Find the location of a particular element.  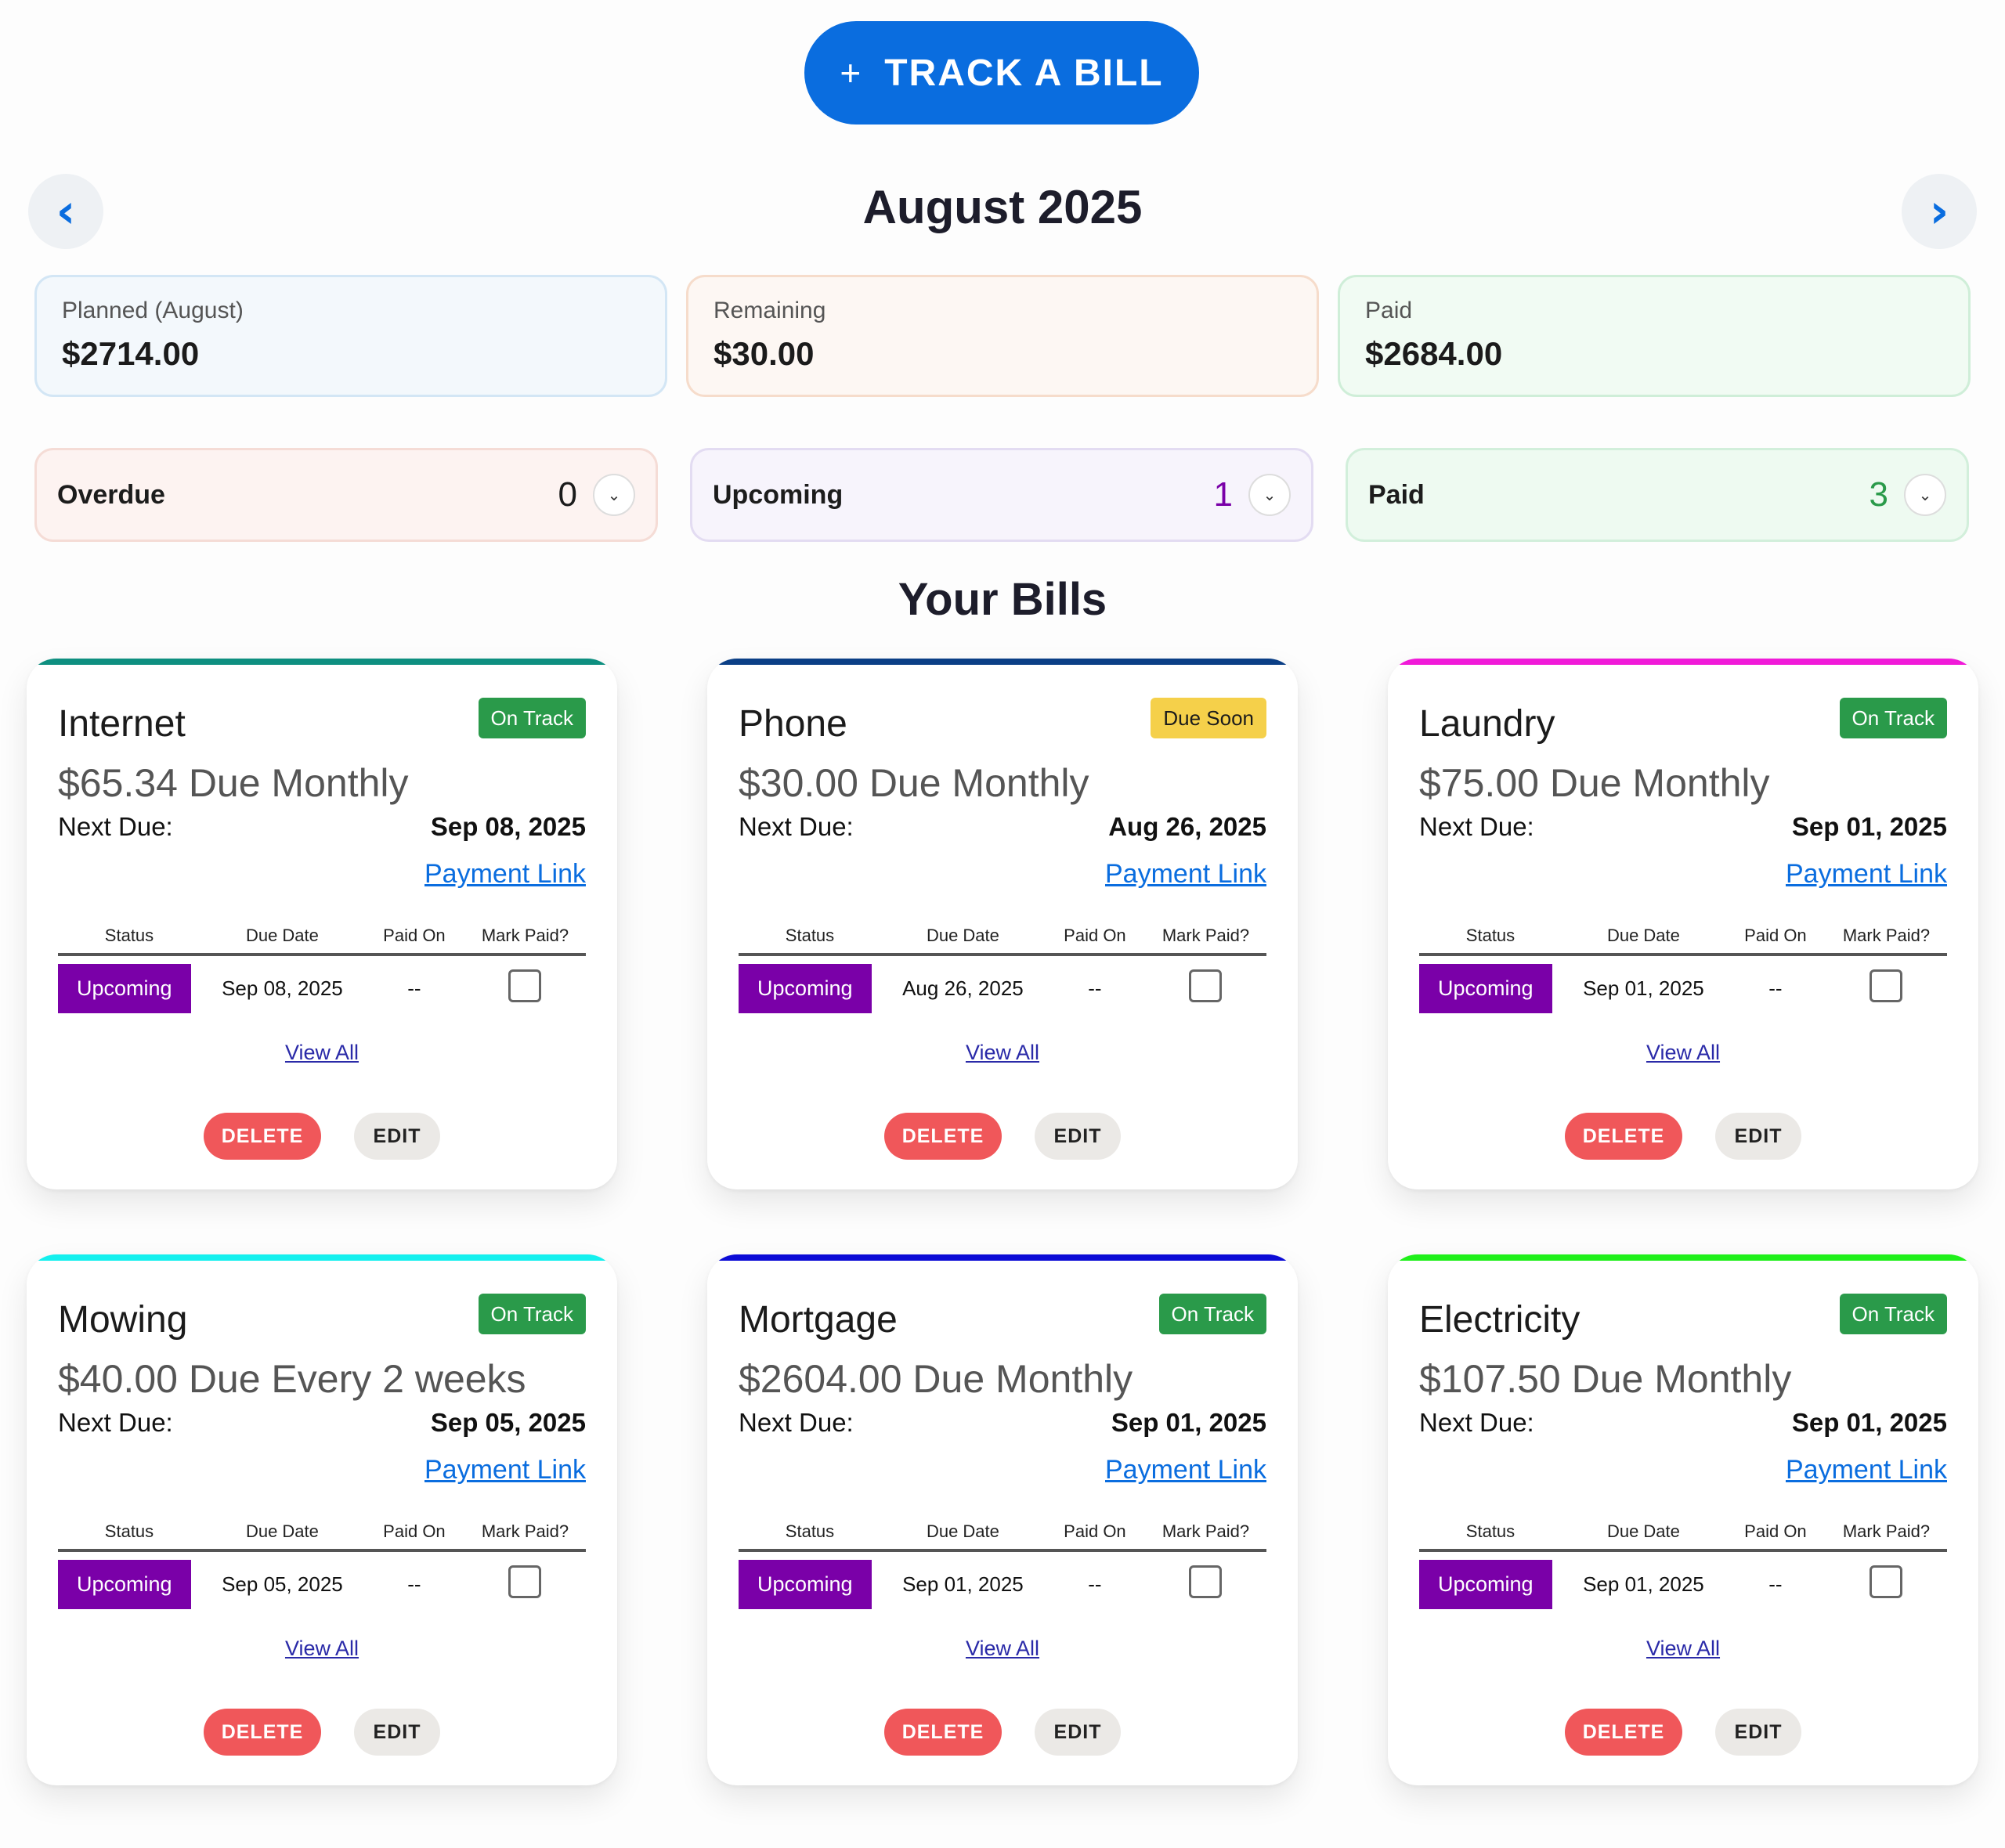

summary-planned: Planned (August) $2714.00 is located at coordinates (350, 336).